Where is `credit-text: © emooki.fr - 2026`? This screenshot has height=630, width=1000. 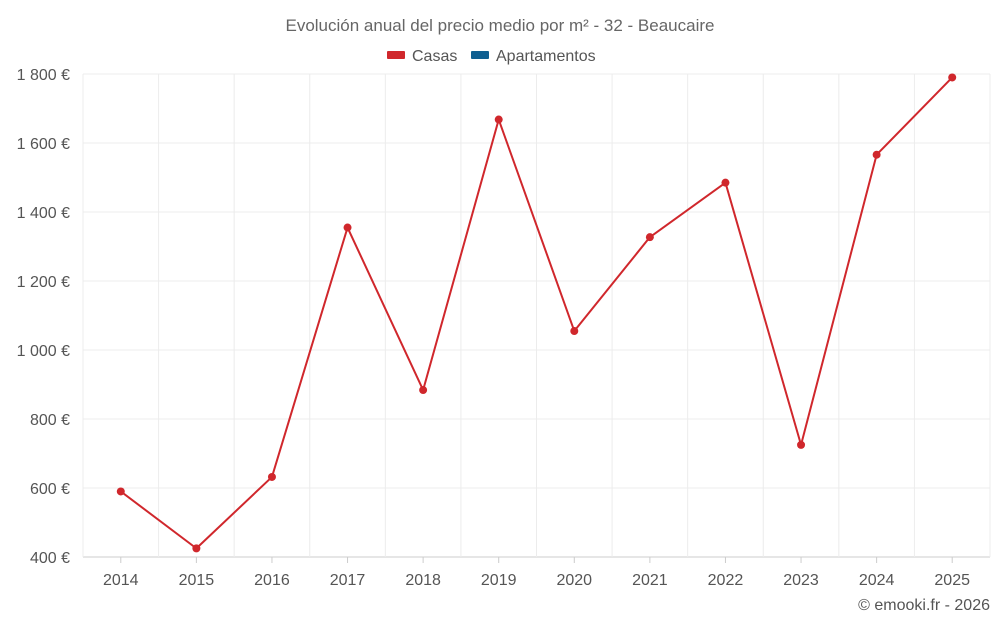
credit-text: © emooki.fr - 2026 is located at coordinates (924, 605).